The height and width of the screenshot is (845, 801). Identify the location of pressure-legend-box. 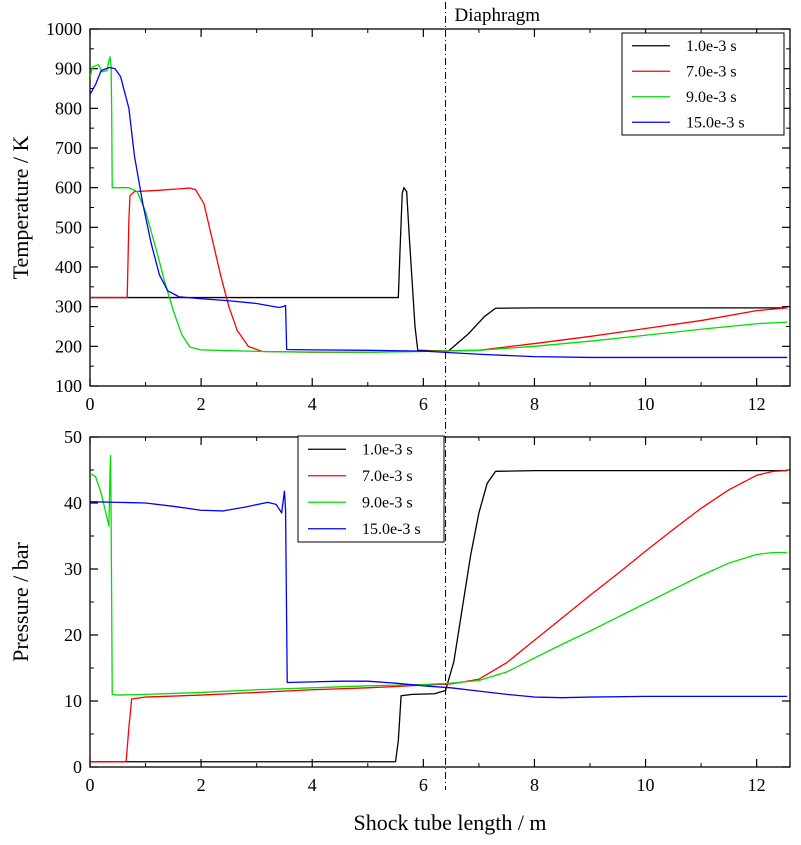
(371, 489).